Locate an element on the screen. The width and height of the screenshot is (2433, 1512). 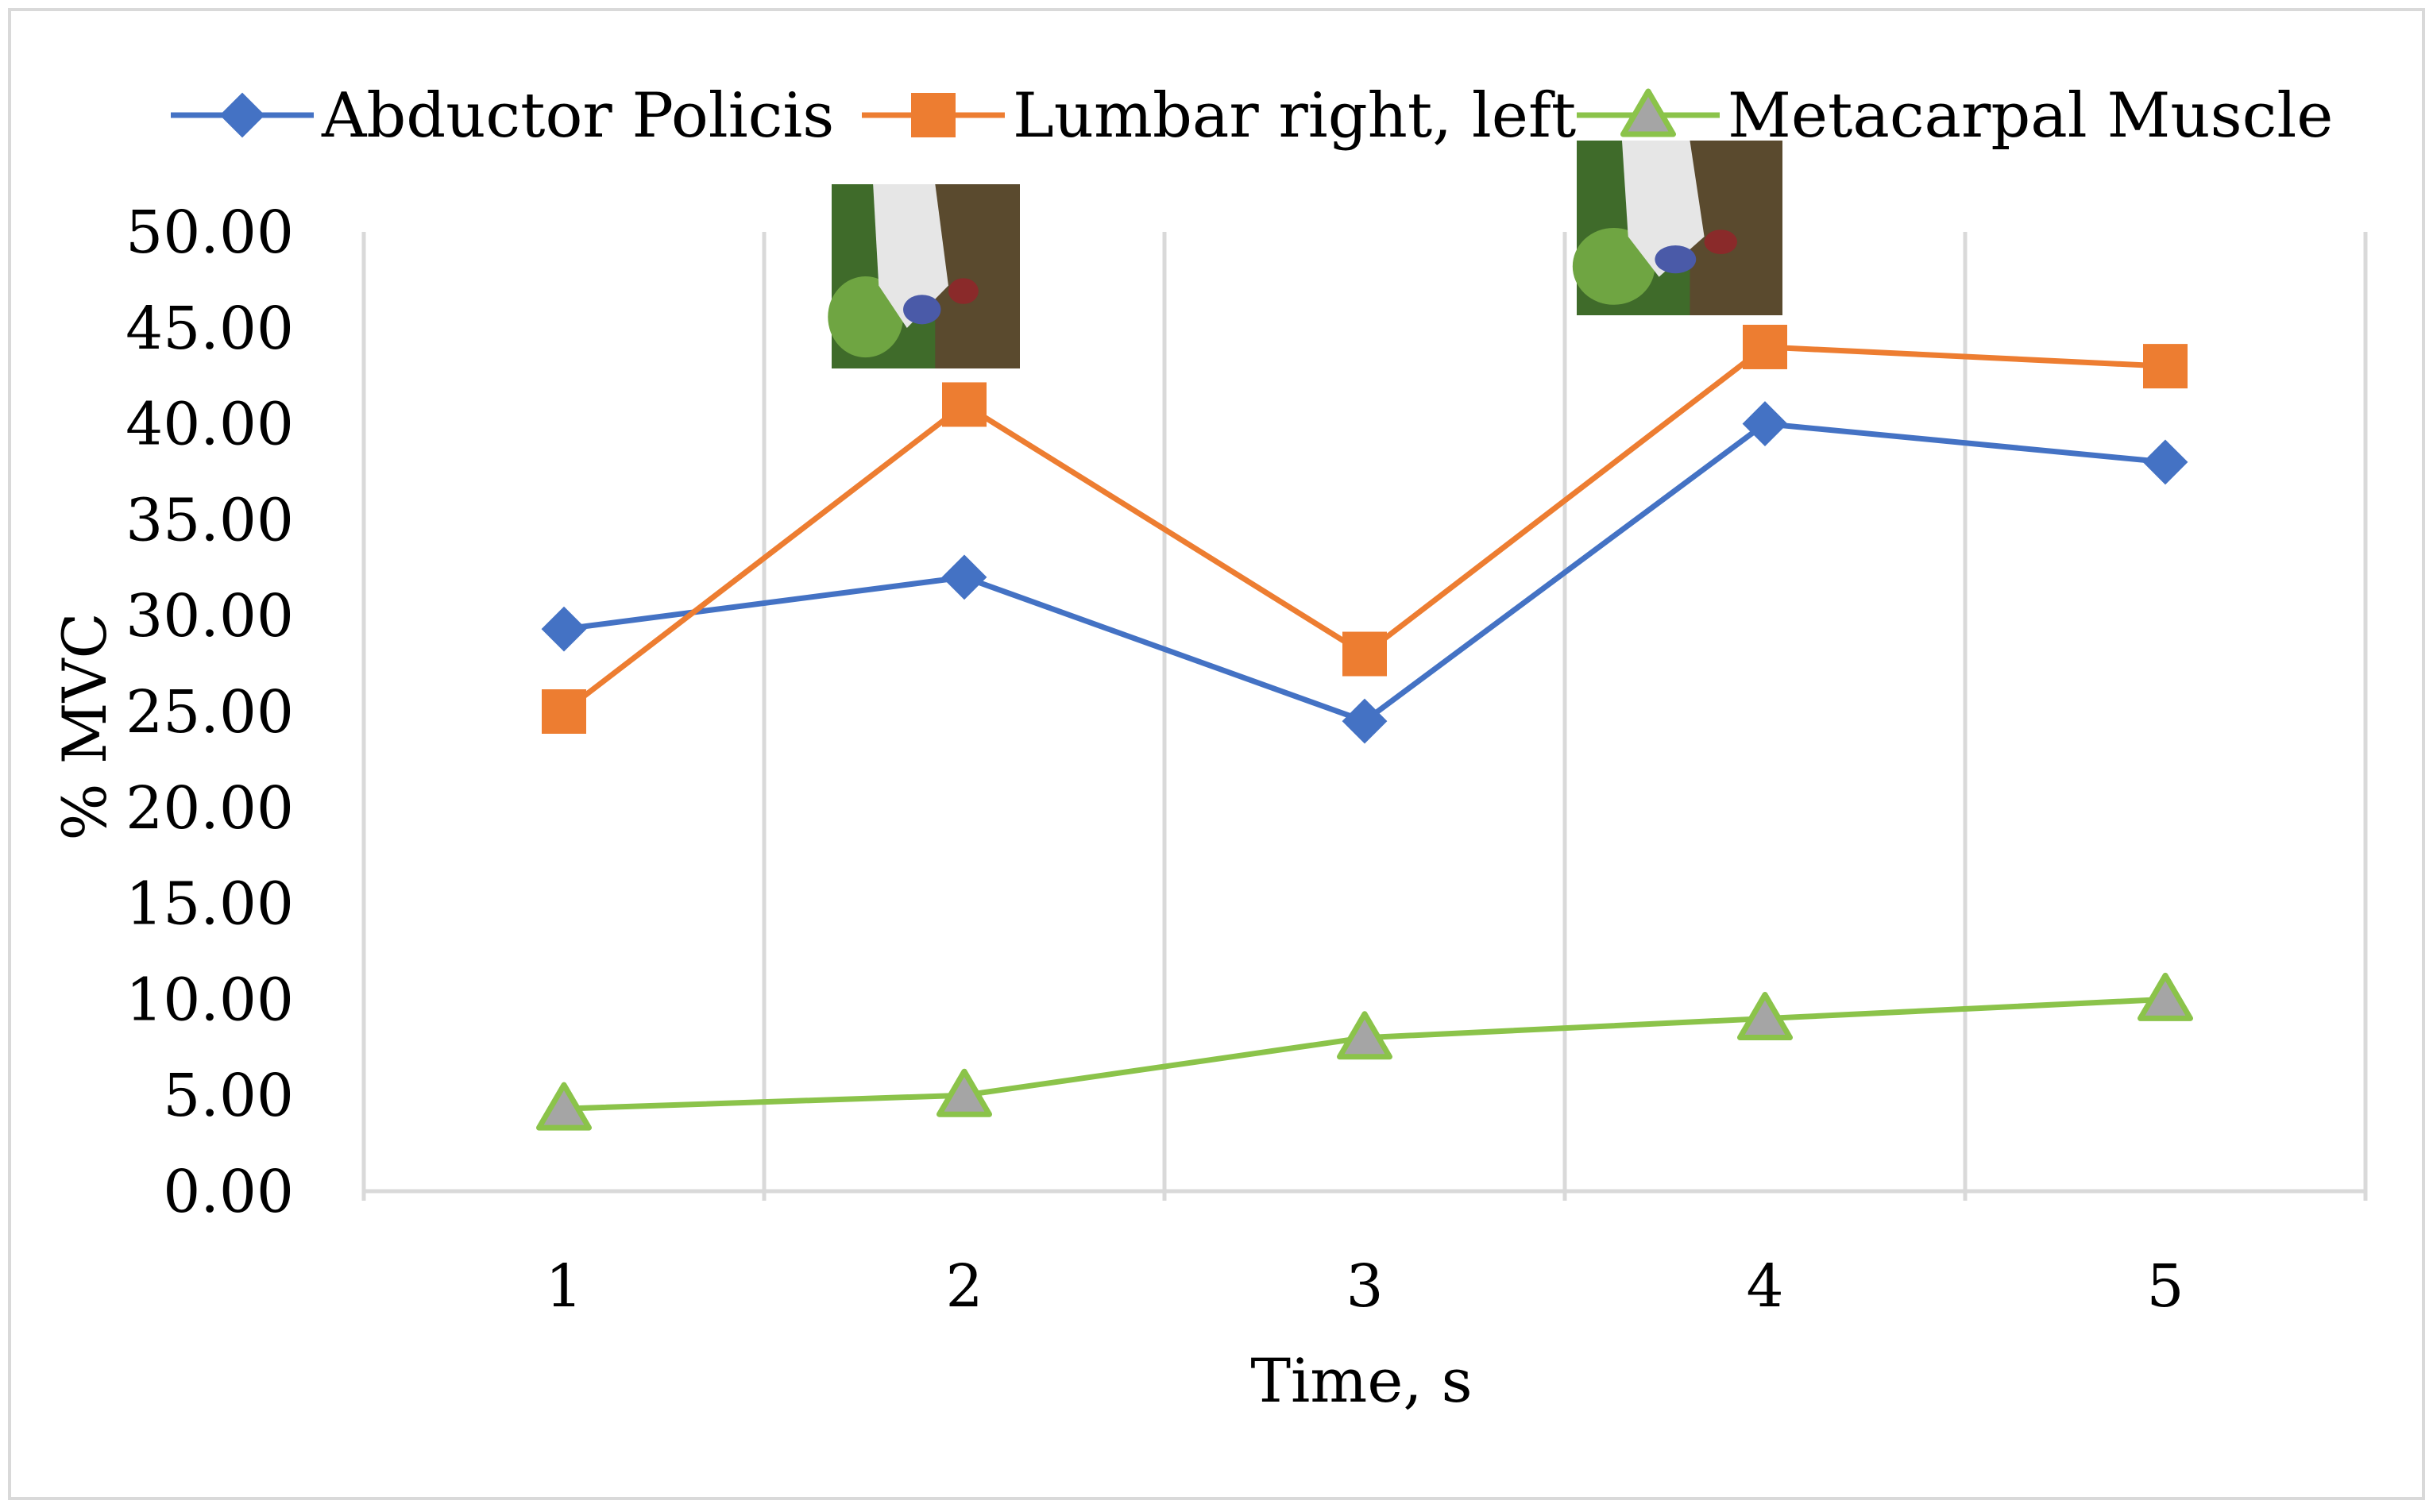
photo-inset-layer is located at coordinates (1305, 254).